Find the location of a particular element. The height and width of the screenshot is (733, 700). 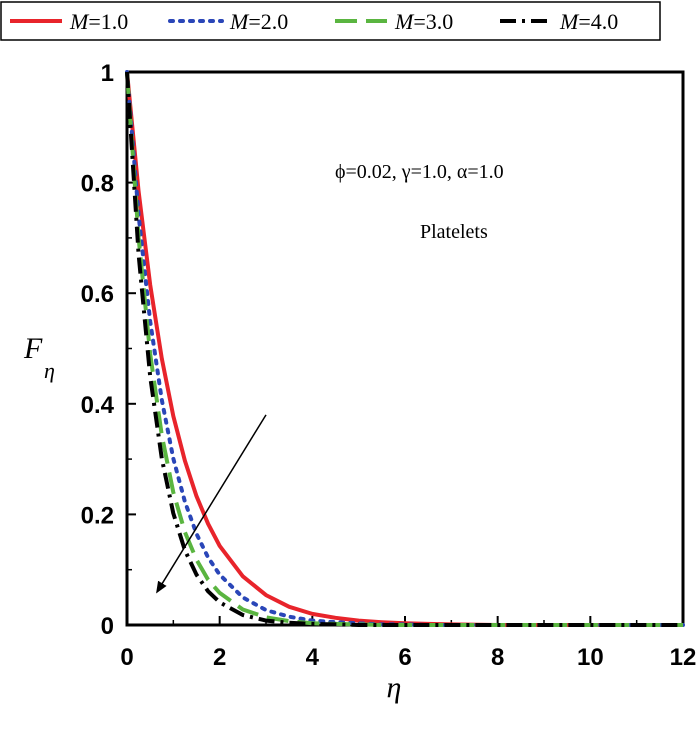

x-tick-label: 6 is located at coordinates (404, 657).